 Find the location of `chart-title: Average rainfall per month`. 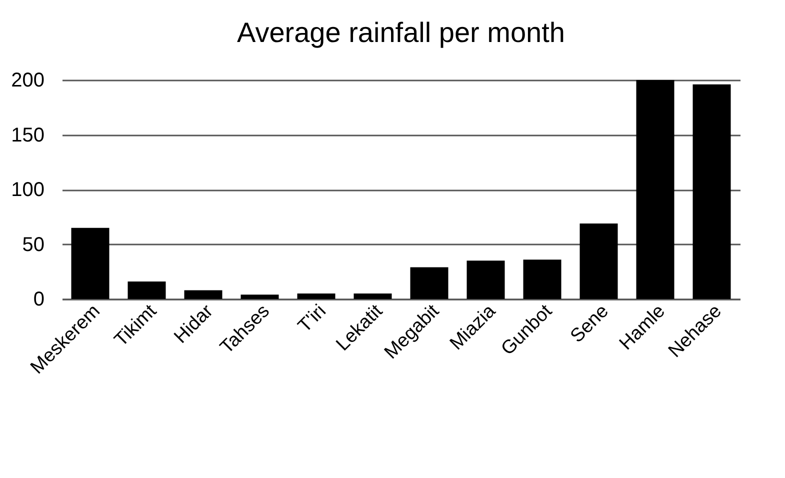

chart-title: Average rainfall per month is located at coordinates (401, 32).